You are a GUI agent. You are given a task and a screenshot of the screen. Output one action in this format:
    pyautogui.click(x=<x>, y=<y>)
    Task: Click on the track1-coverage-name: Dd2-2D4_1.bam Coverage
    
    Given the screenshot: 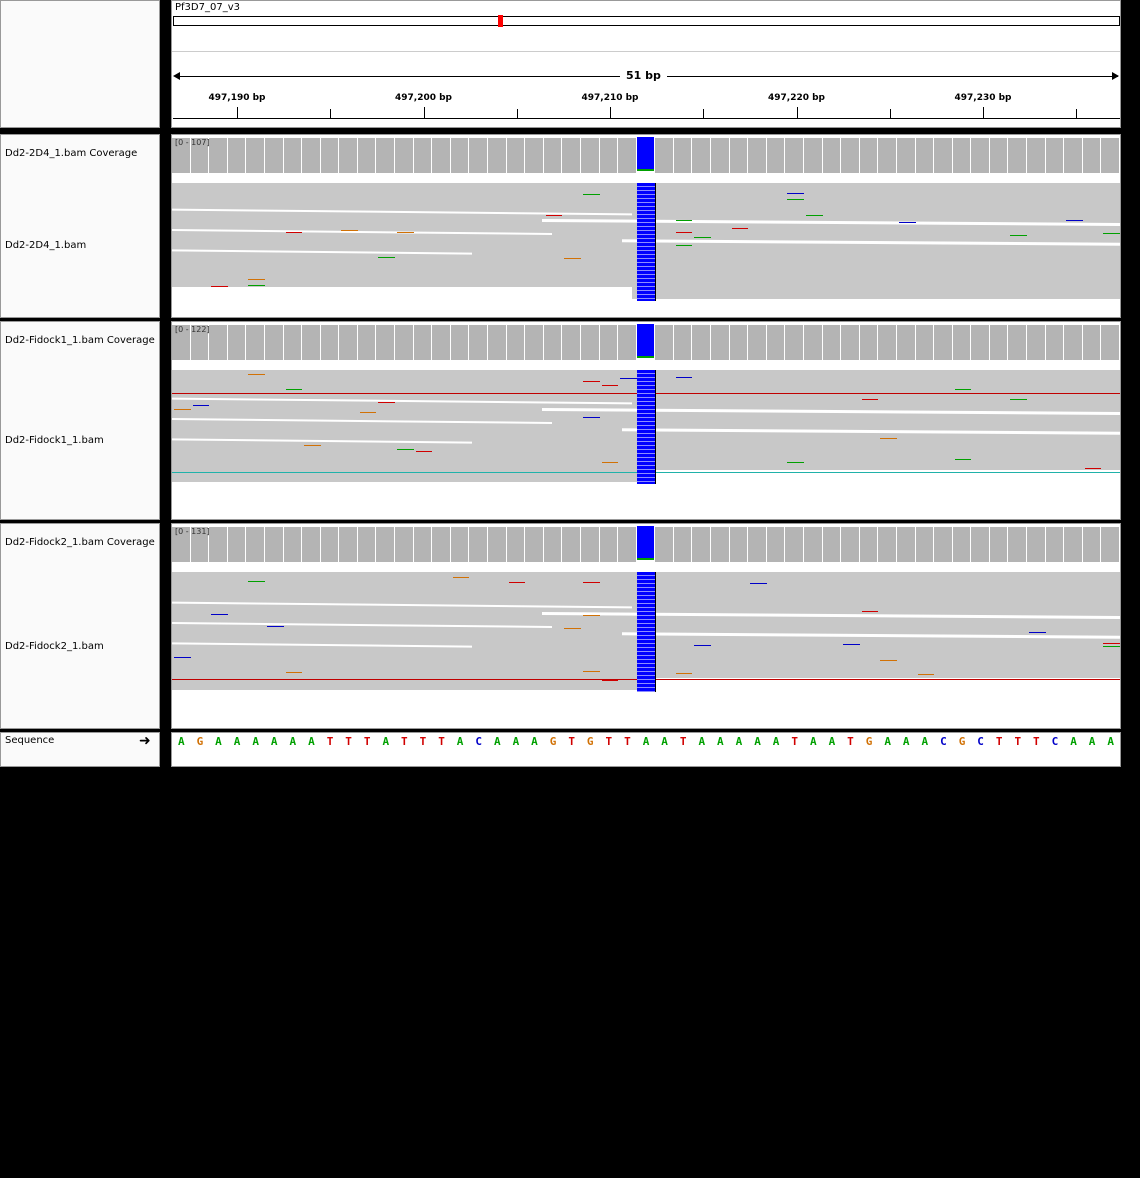 What is the action you would take?
    pyautogui.click(x=71, y=153)
    